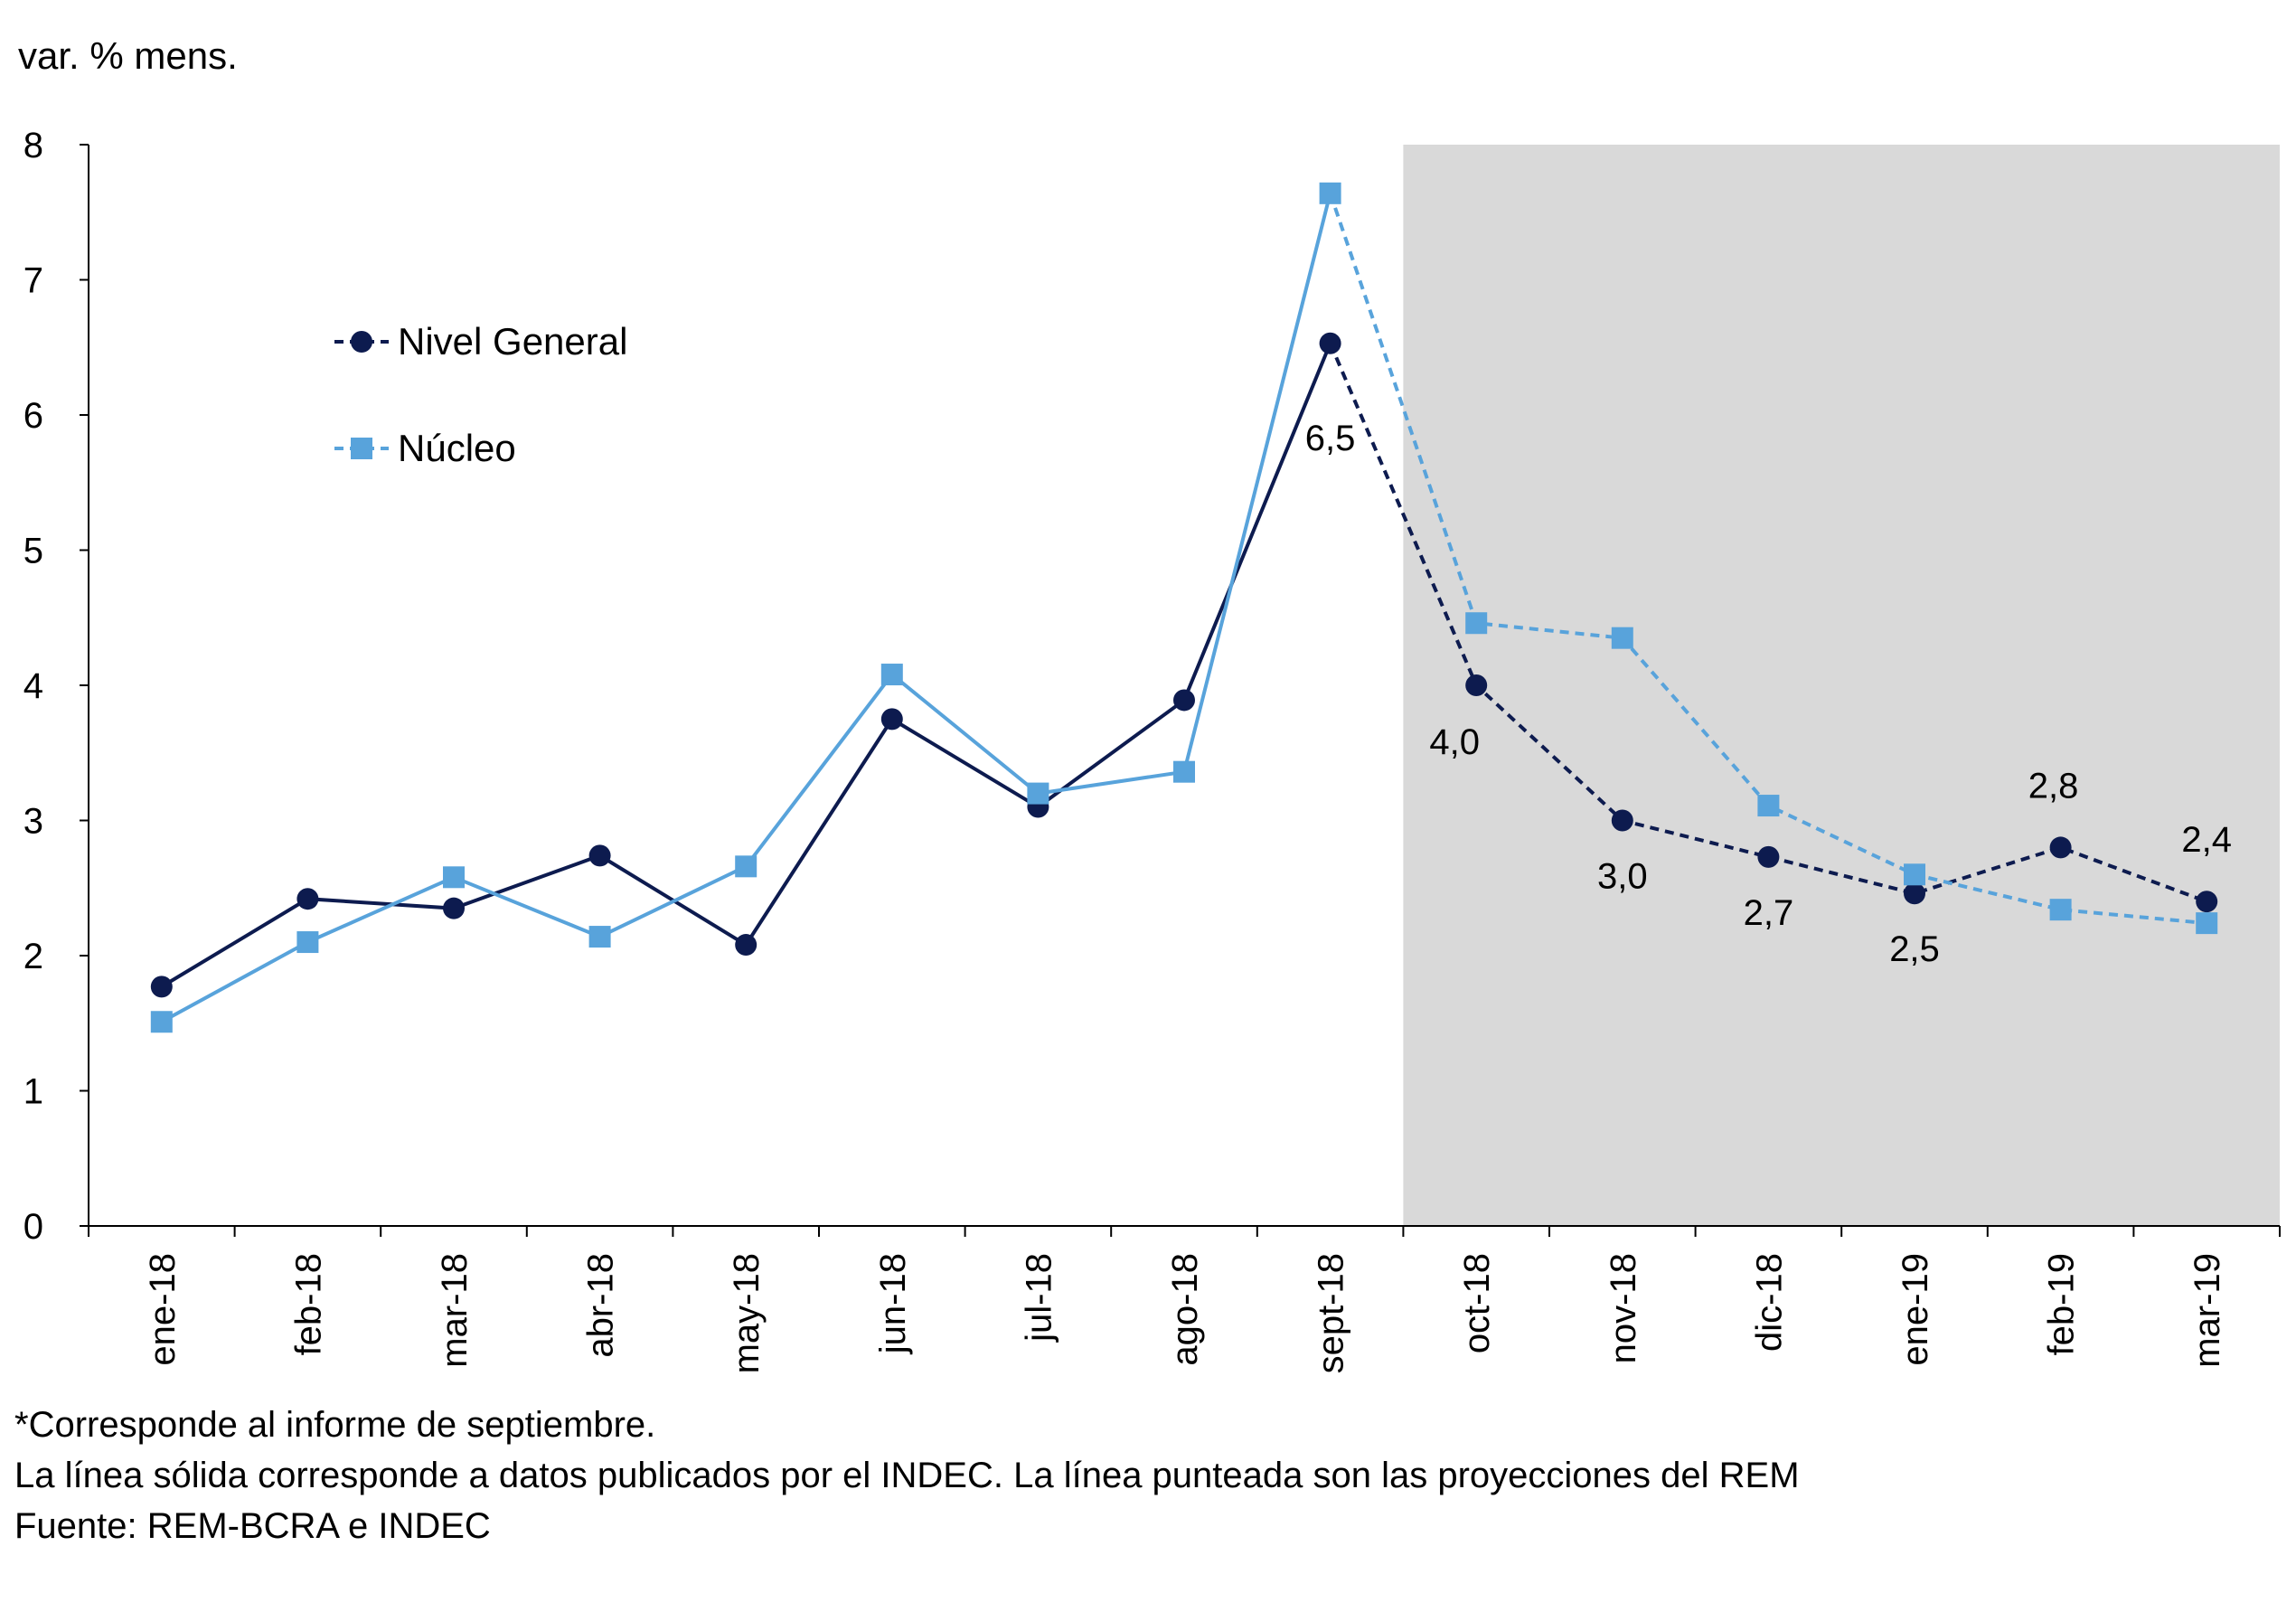 This screenshot has width=2296, height=1612. I want to click on data-label: 2,5, so click(1914, 949).